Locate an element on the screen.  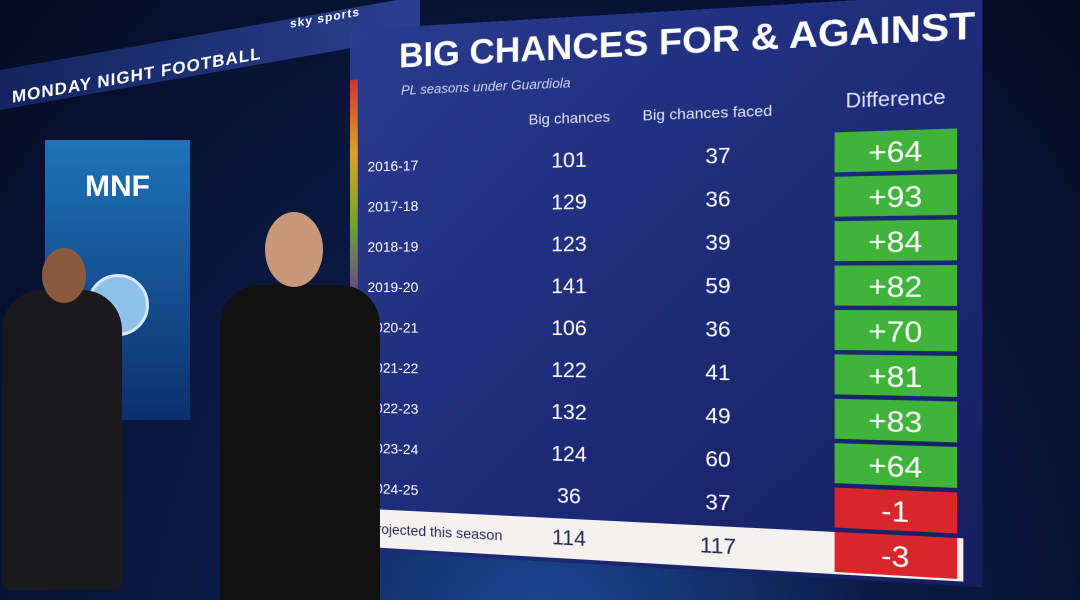
big-chances: 122 is located at coordinates (569, 371).